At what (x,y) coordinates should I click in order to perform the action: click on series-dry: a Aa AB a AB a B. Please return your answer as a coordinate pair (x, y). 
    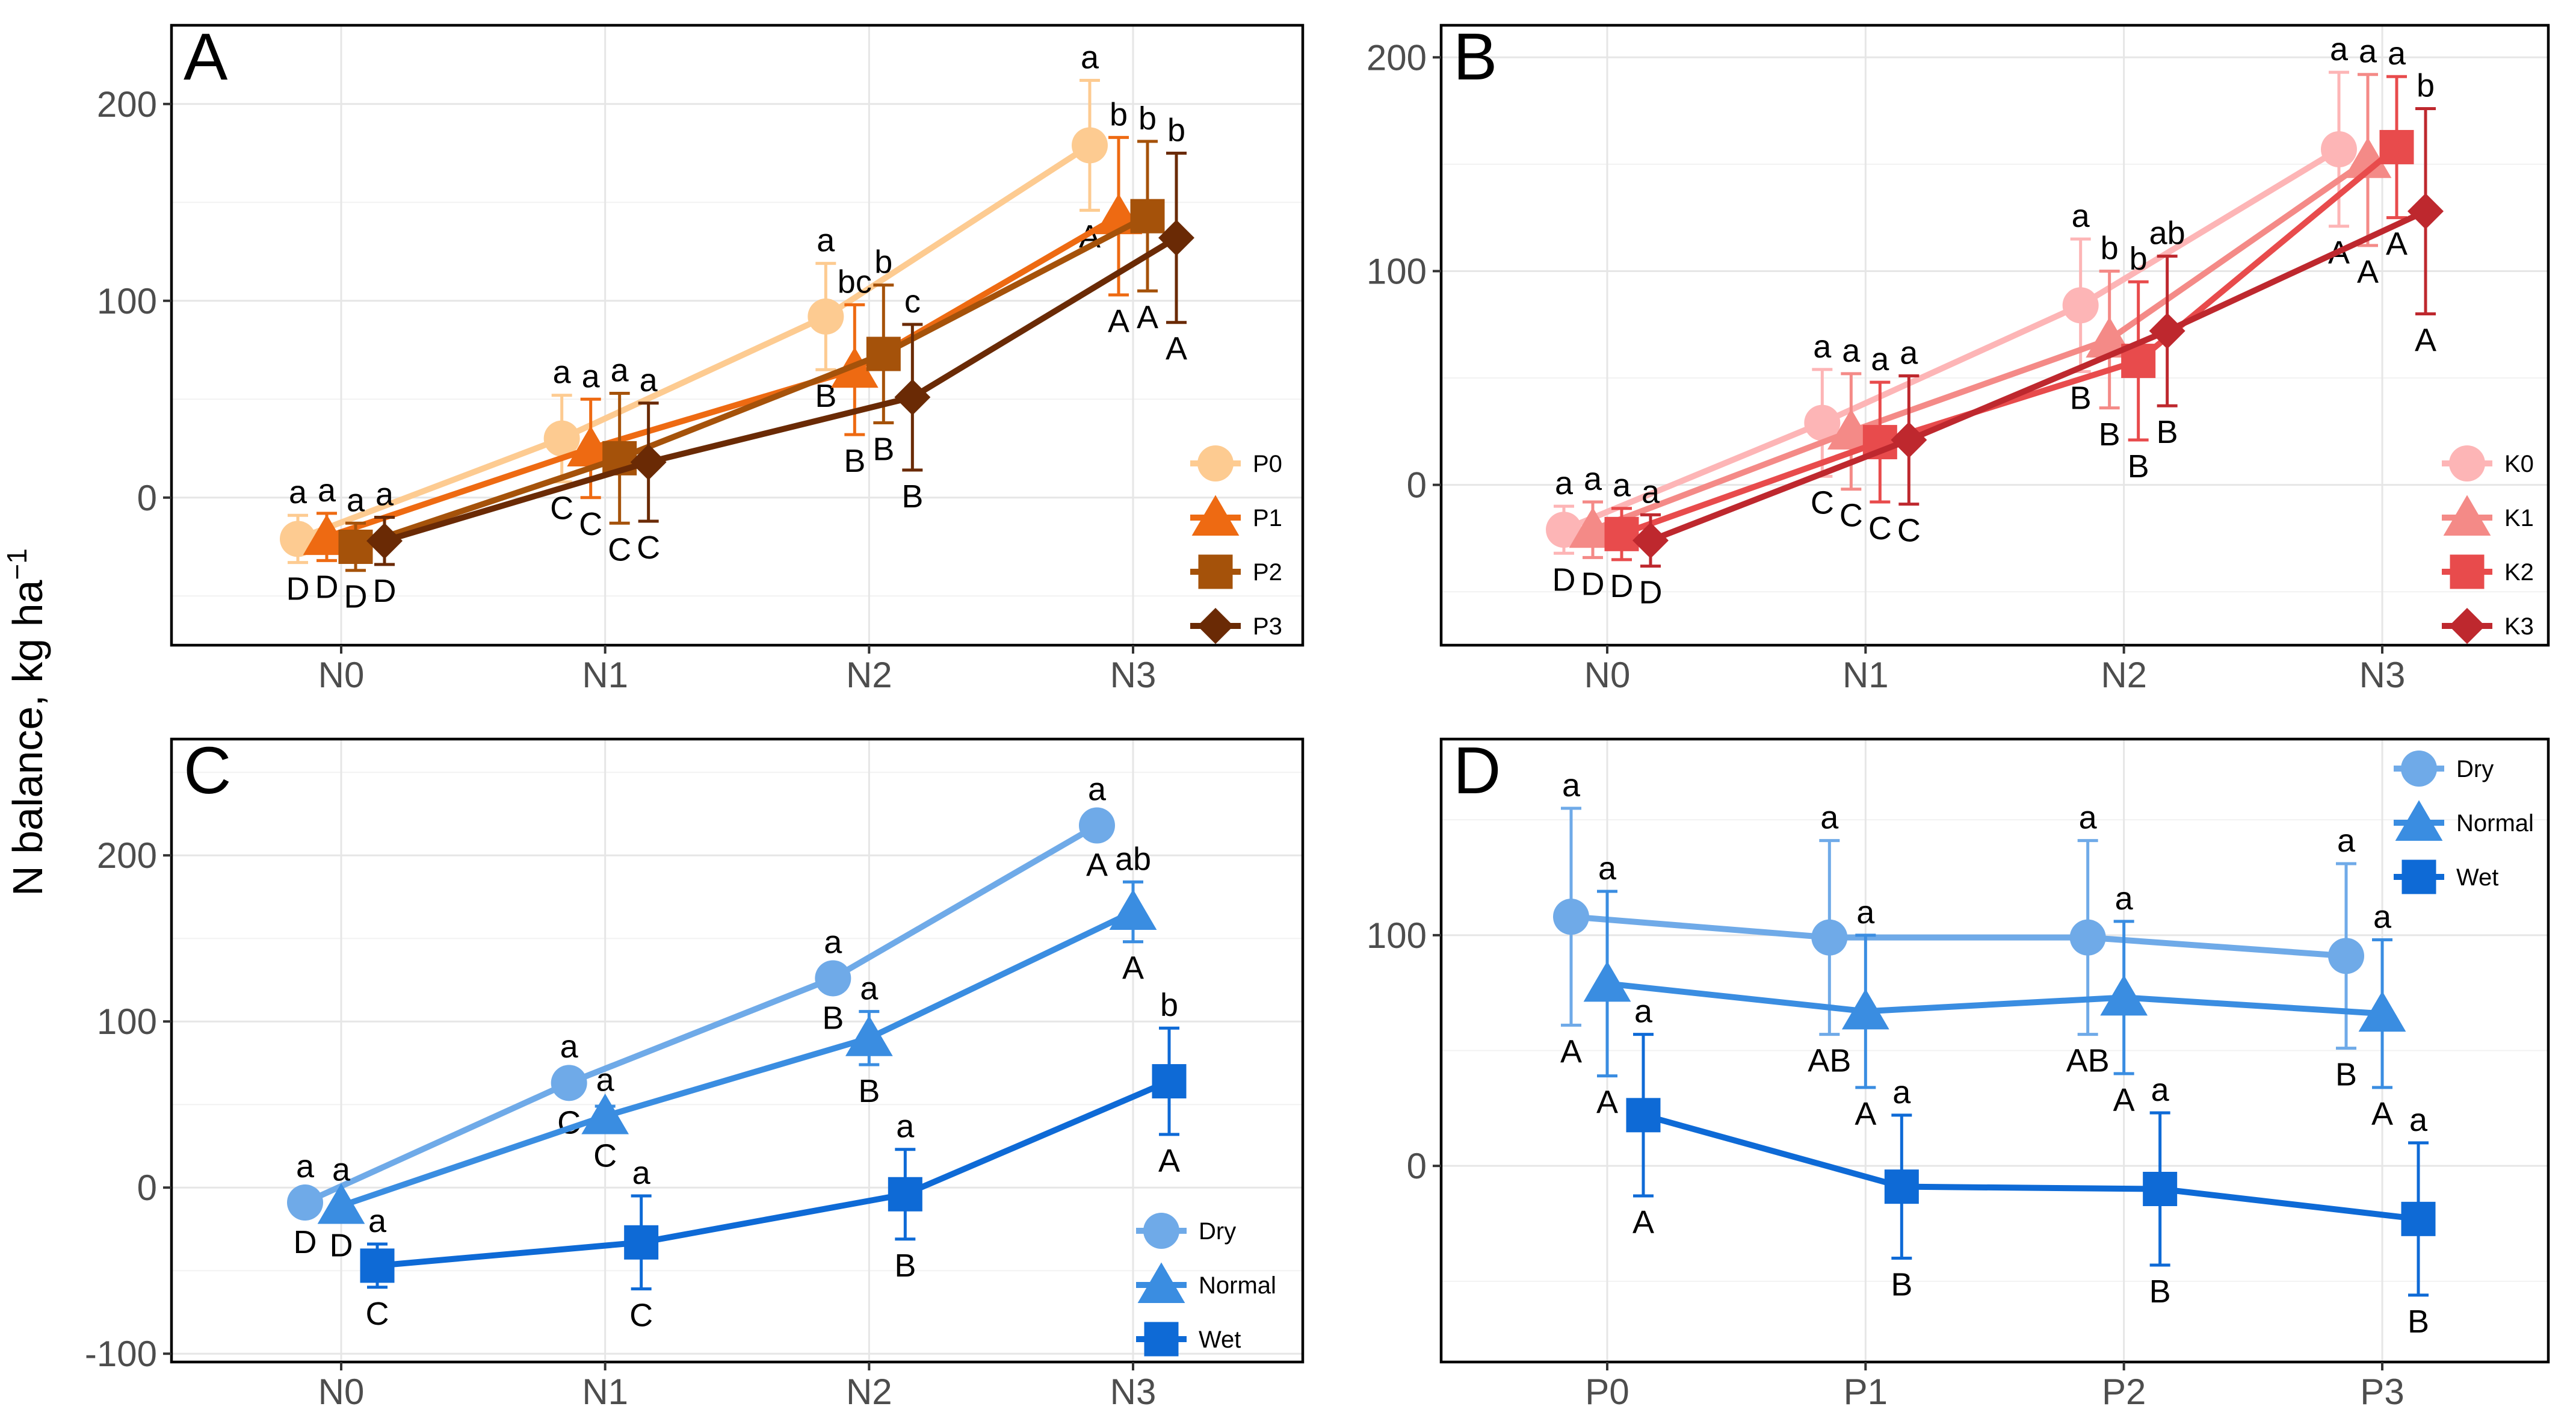
    Looking at the image, I should click on (1958, 930).